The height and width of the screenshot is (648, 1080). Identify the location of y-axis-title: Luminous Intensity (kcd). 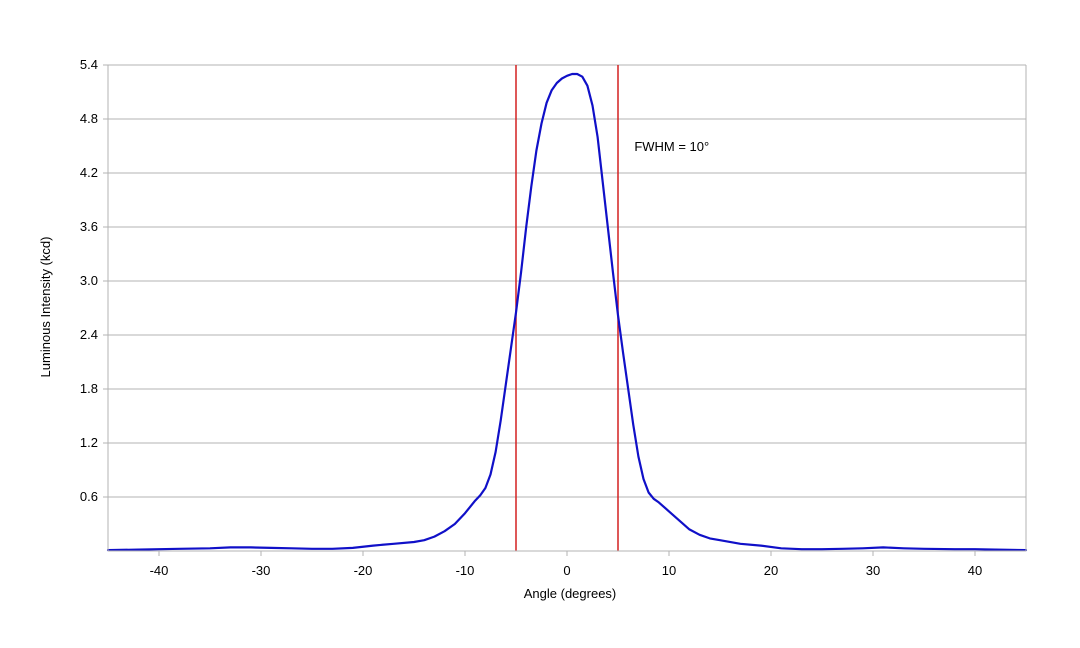
(45, 307).